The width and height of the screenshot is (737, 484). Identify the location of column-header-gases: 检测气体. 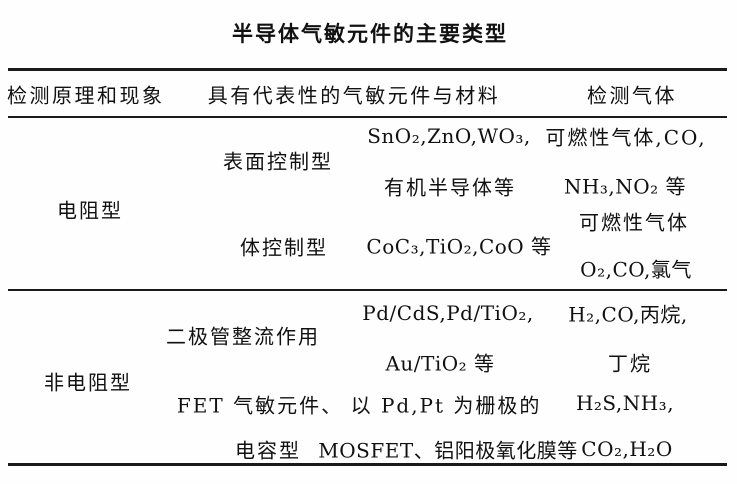
(632, 95).